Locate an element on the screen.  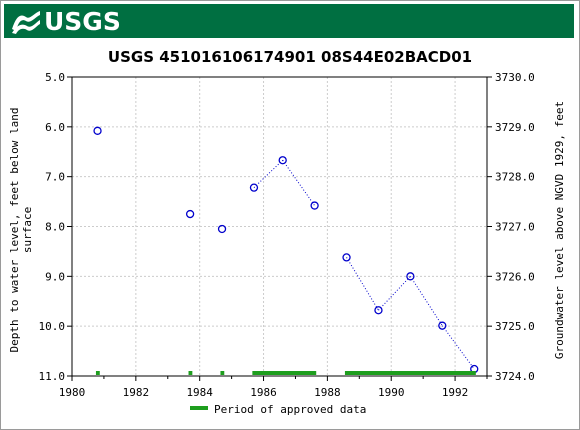
y-left-axis-label-line1: Depth to water level, feet below land is located at coordinates (14, 229).